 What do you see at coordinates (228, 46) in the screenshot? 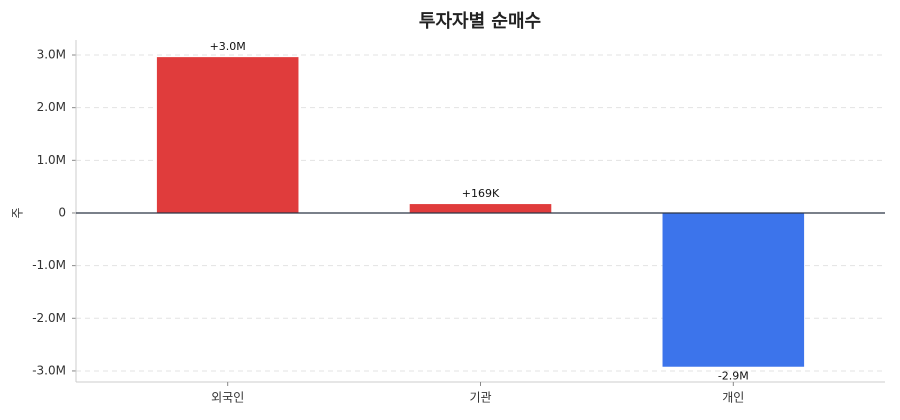
I see `value-label: +3.0M` at bounding box center [228, 46].